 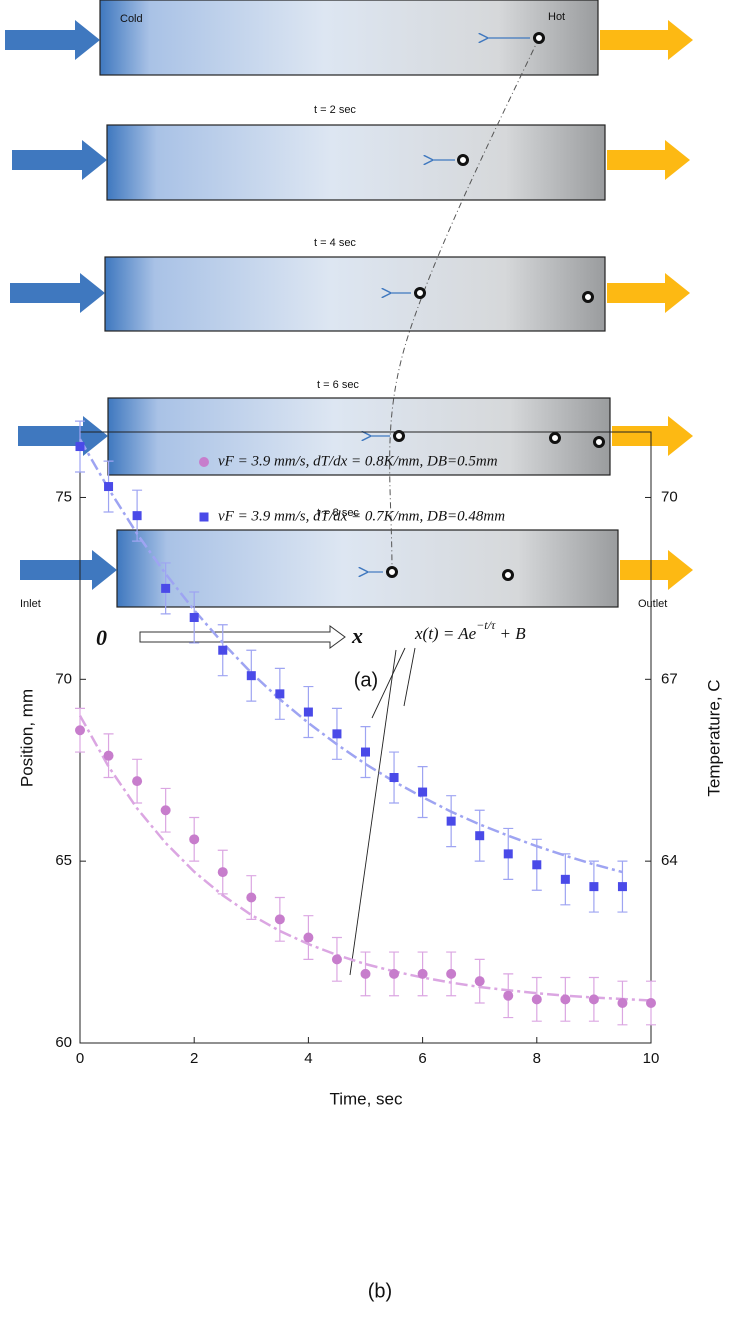 What do you see at coordinates (651, 1058) in the screenshot?
I see `x-tick-label: 10` at bounding box center [651, 1058].